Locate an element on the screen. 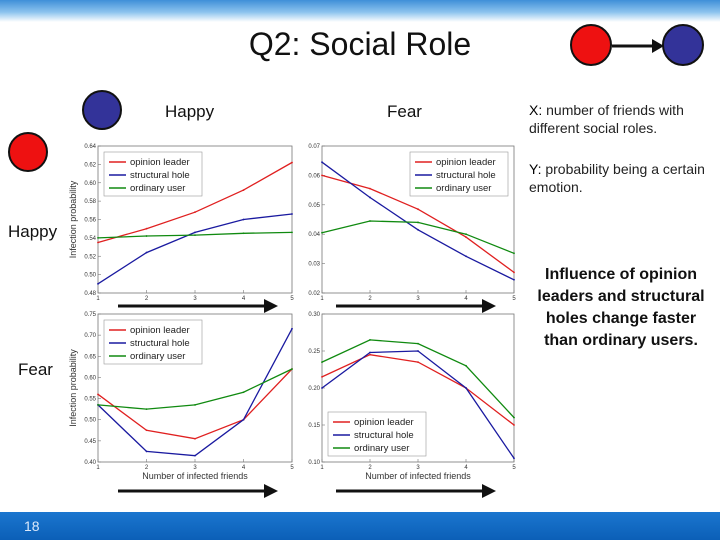  x-direction-arrow-bottom-left is located at coordinates (198, 491).